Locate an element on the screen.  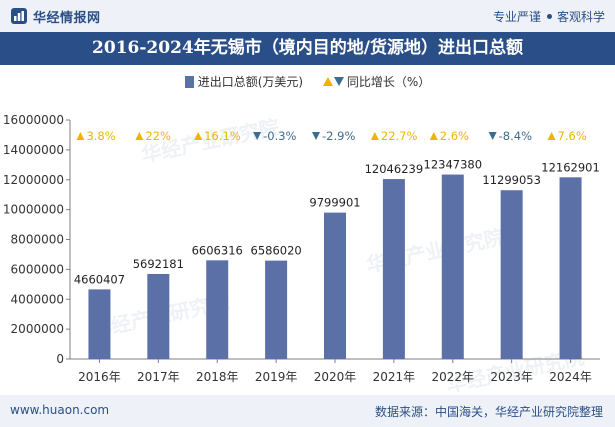
y-tick-label: 6000000 is located at coordinates (37, 269).